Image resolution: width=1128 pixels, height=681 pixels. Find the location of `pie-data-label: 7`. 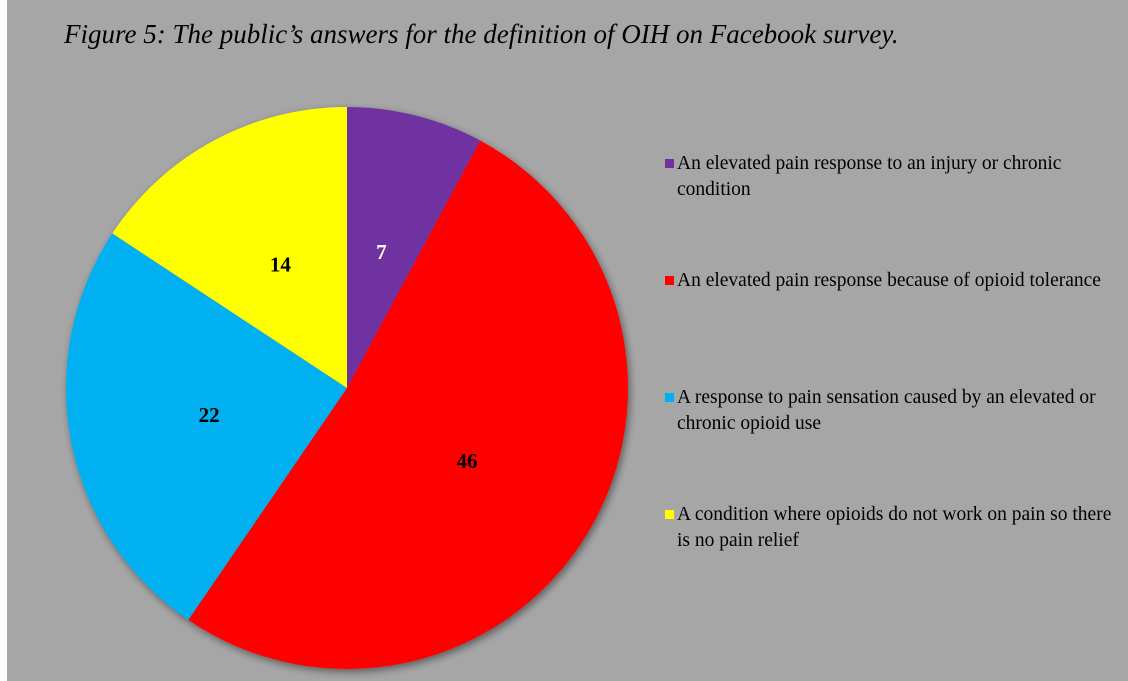

pie-data-label: 7 is located at coordinates (381, 252).